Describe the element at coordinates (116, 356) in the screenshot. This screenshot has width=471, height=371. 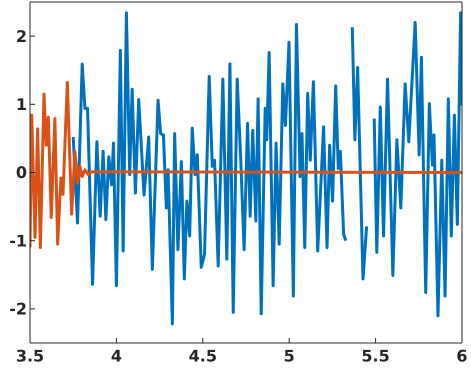
I see `x-tick-label: 4` at that location.